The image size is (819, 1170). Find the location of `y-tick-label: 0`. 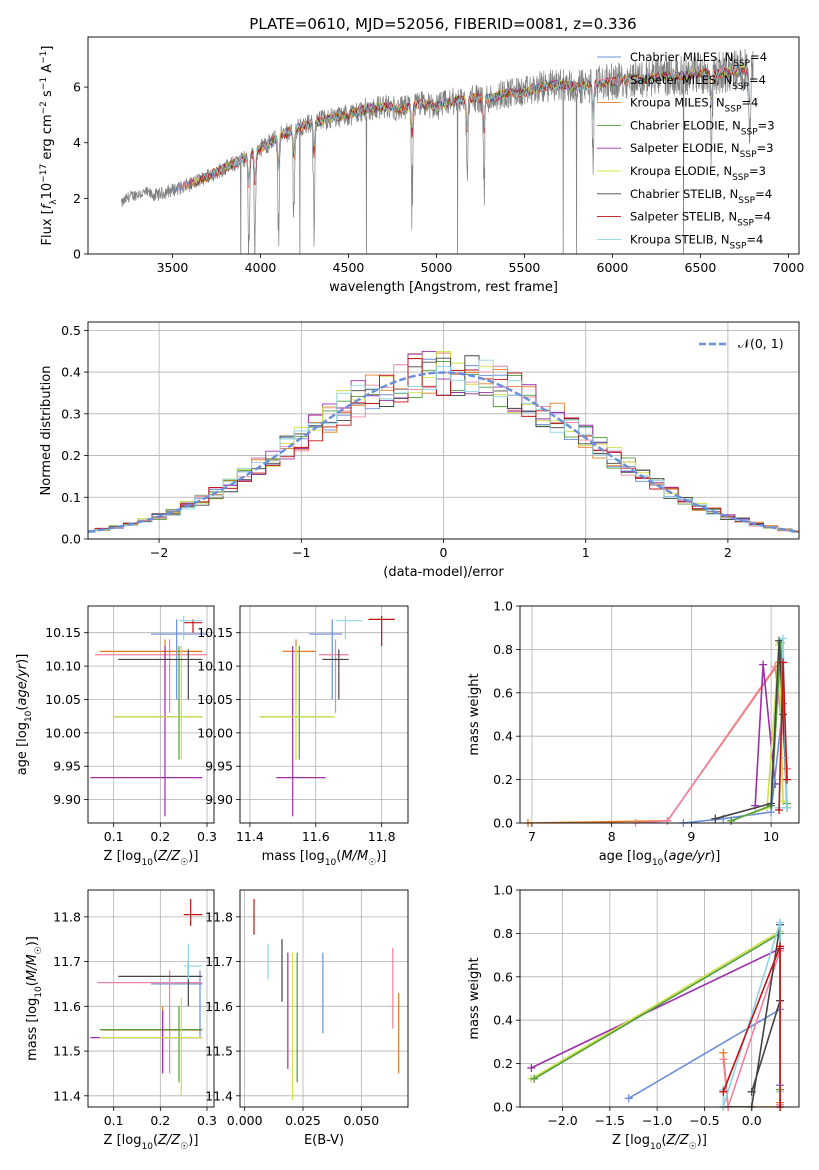

y-tick-label: 0 is located at coordinates (77, 254).